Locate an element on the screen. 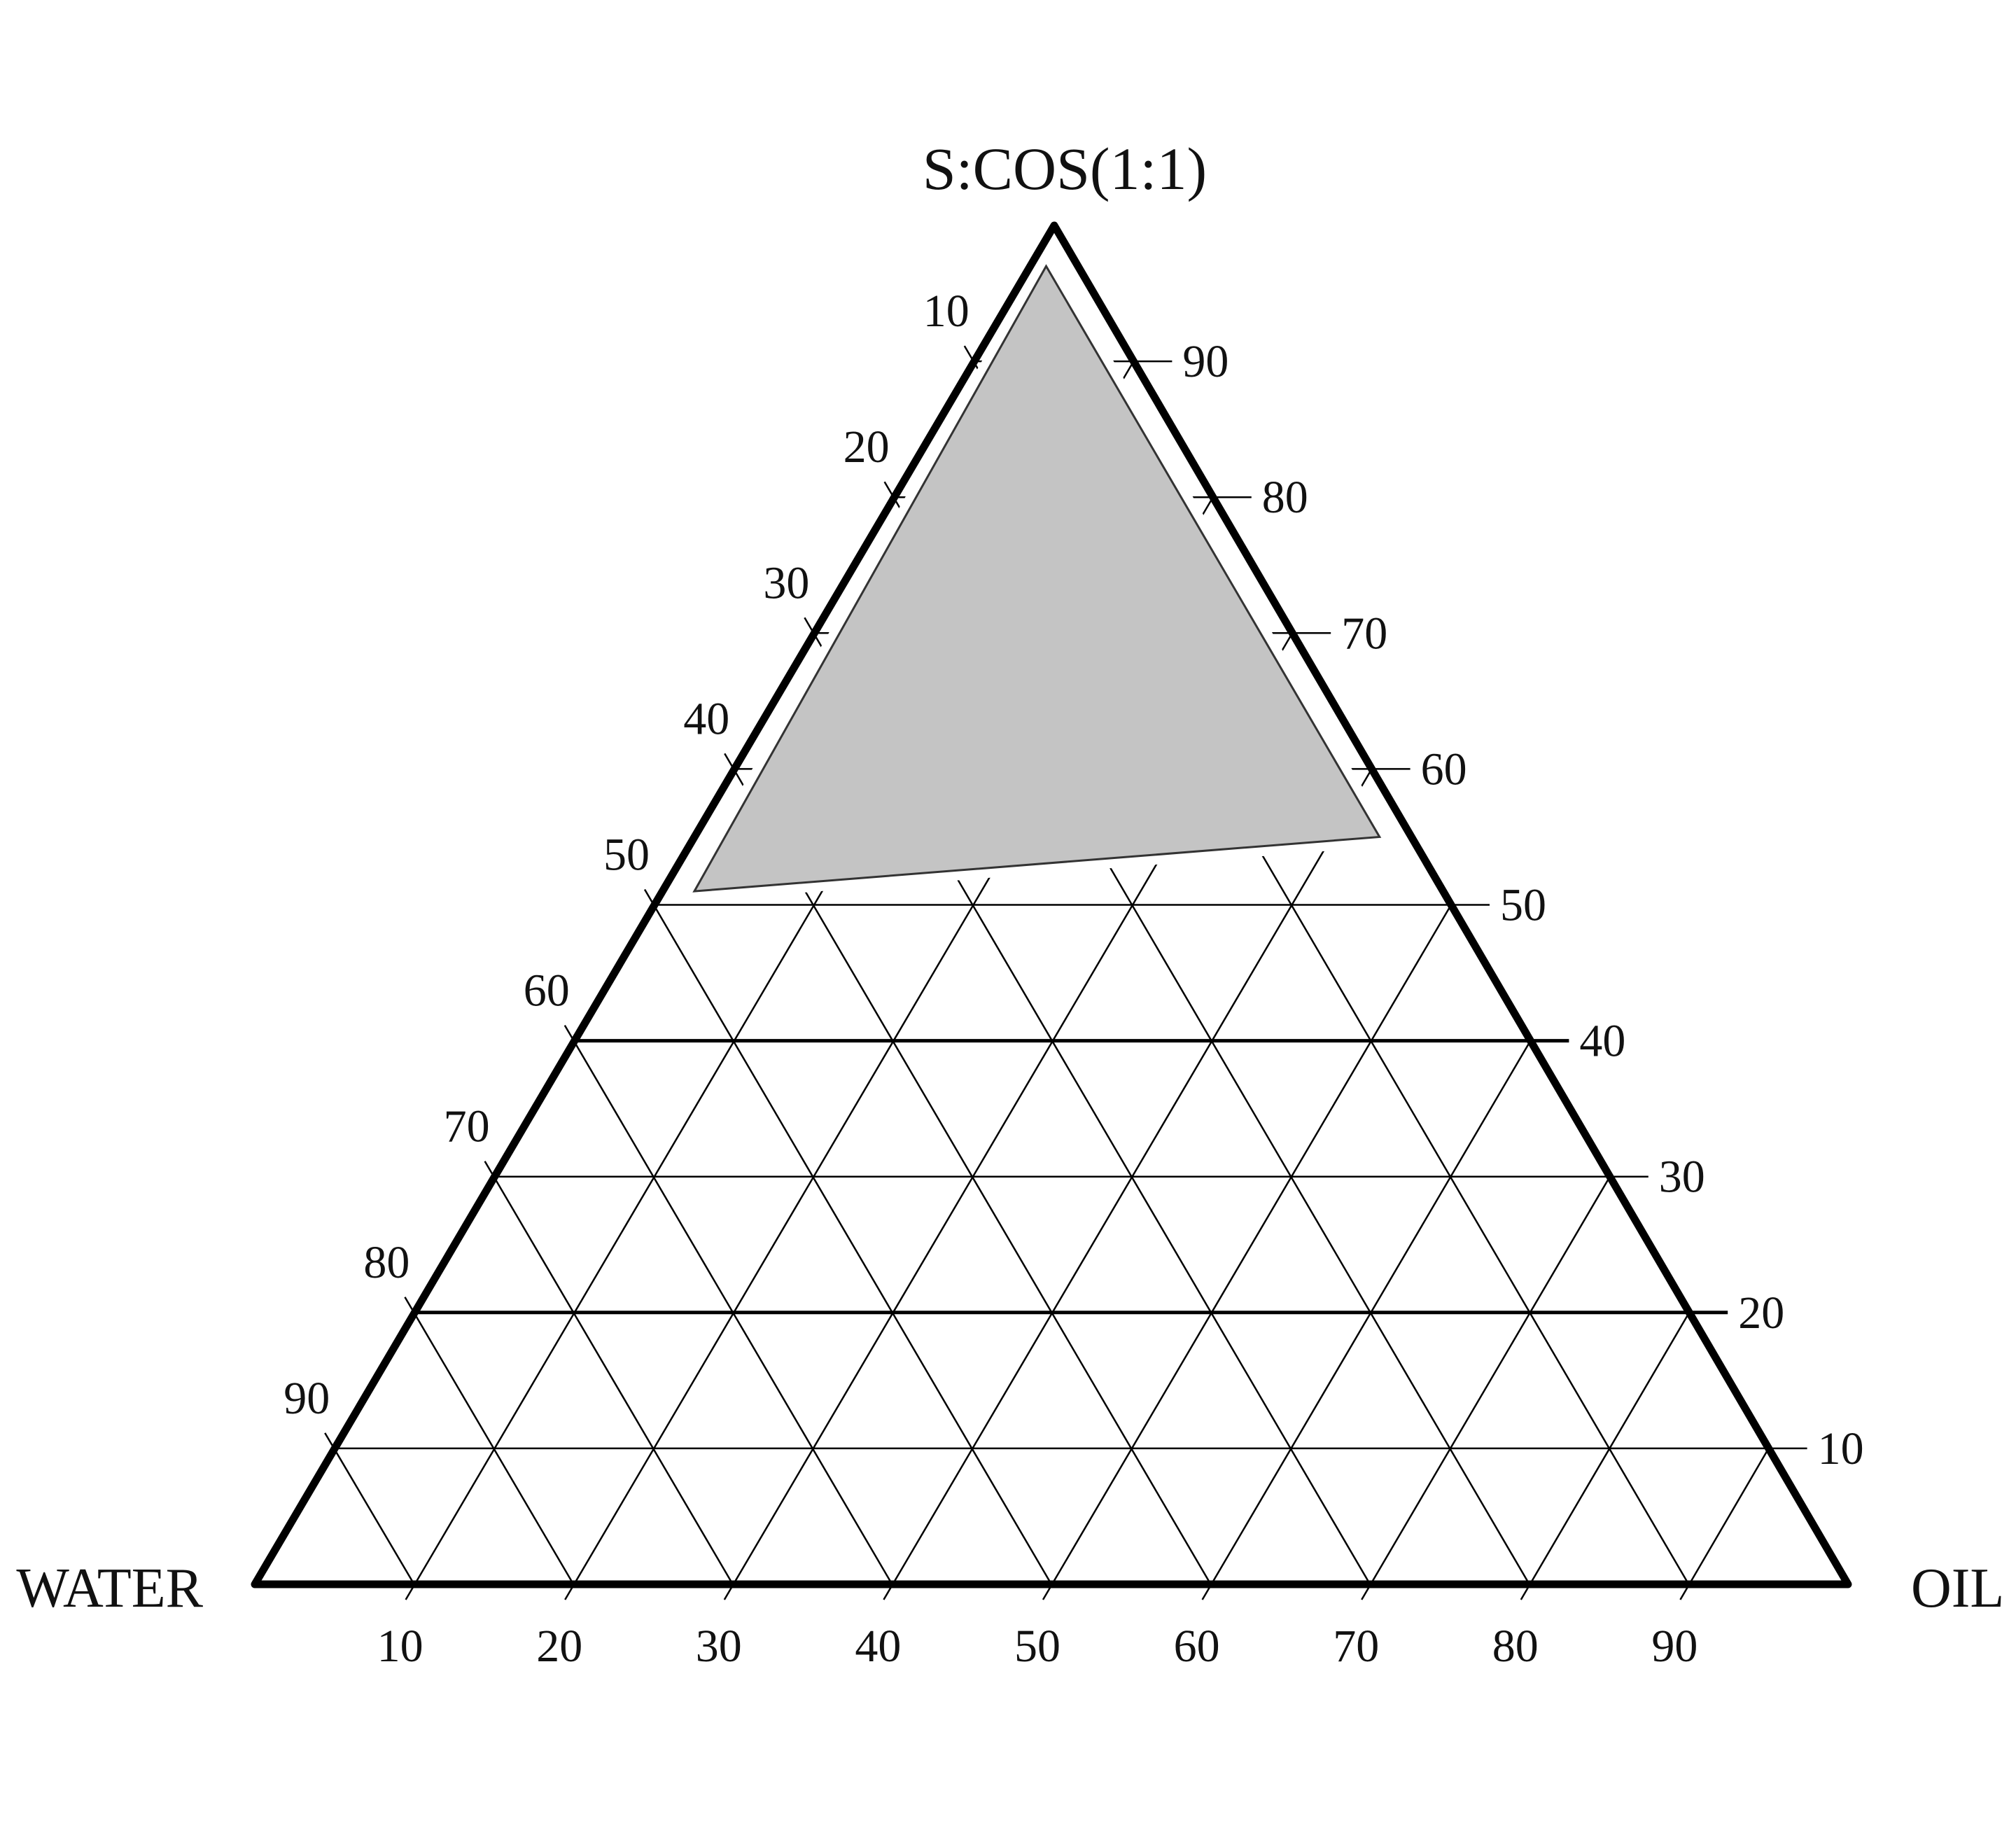  tick-label-left-70: 70 is located at coordinates (467, 1126).